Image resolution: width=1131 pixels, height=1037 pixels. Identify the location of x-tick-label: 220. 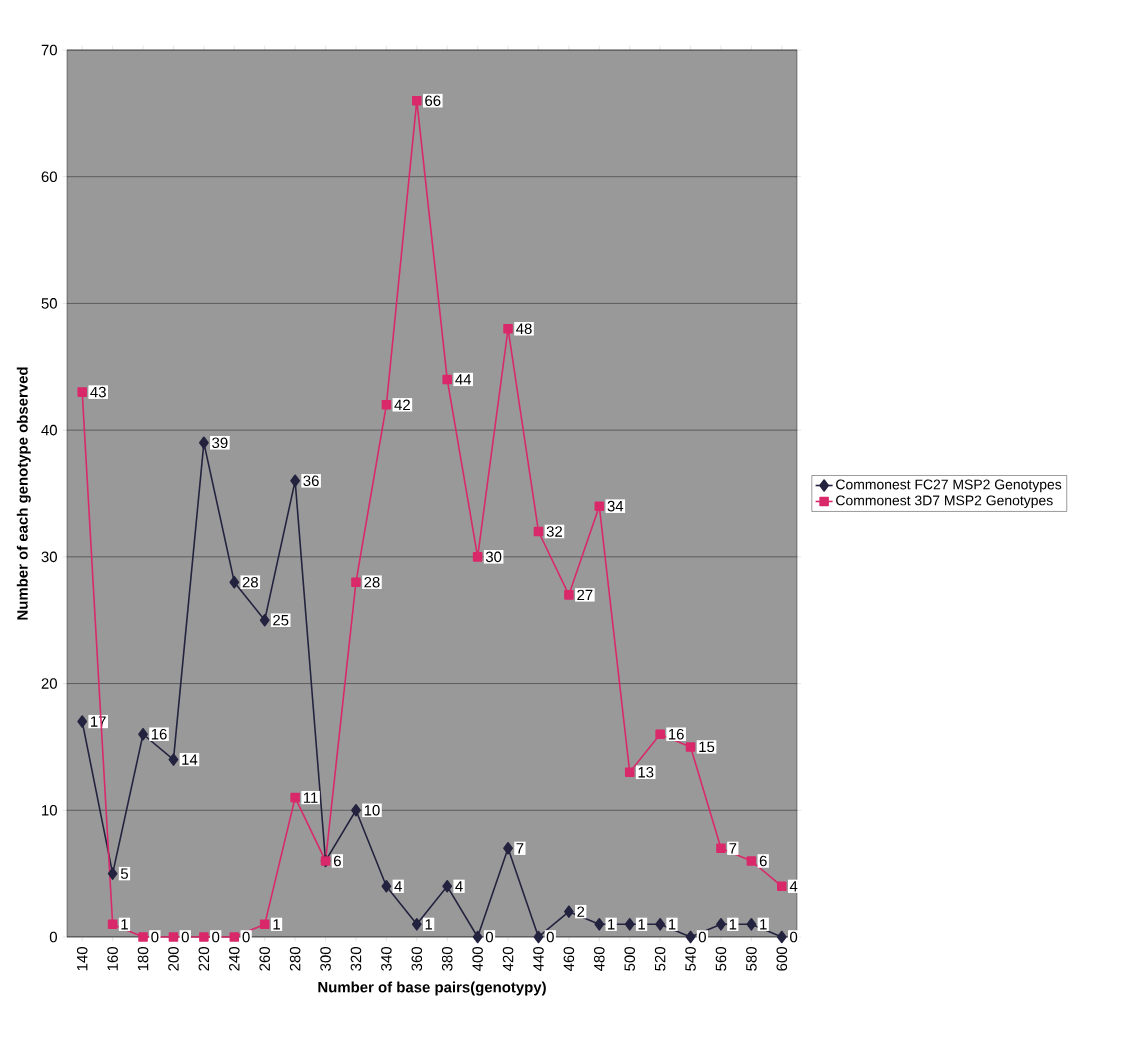
(204, 959).